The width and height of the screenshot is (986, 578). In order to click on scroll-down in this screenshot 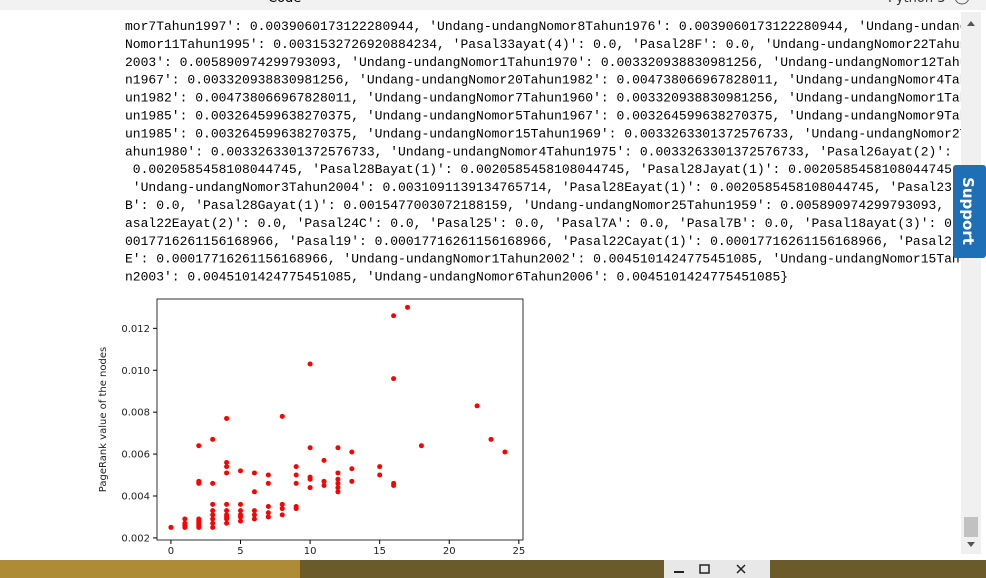, I will do `click(971, 544)`.